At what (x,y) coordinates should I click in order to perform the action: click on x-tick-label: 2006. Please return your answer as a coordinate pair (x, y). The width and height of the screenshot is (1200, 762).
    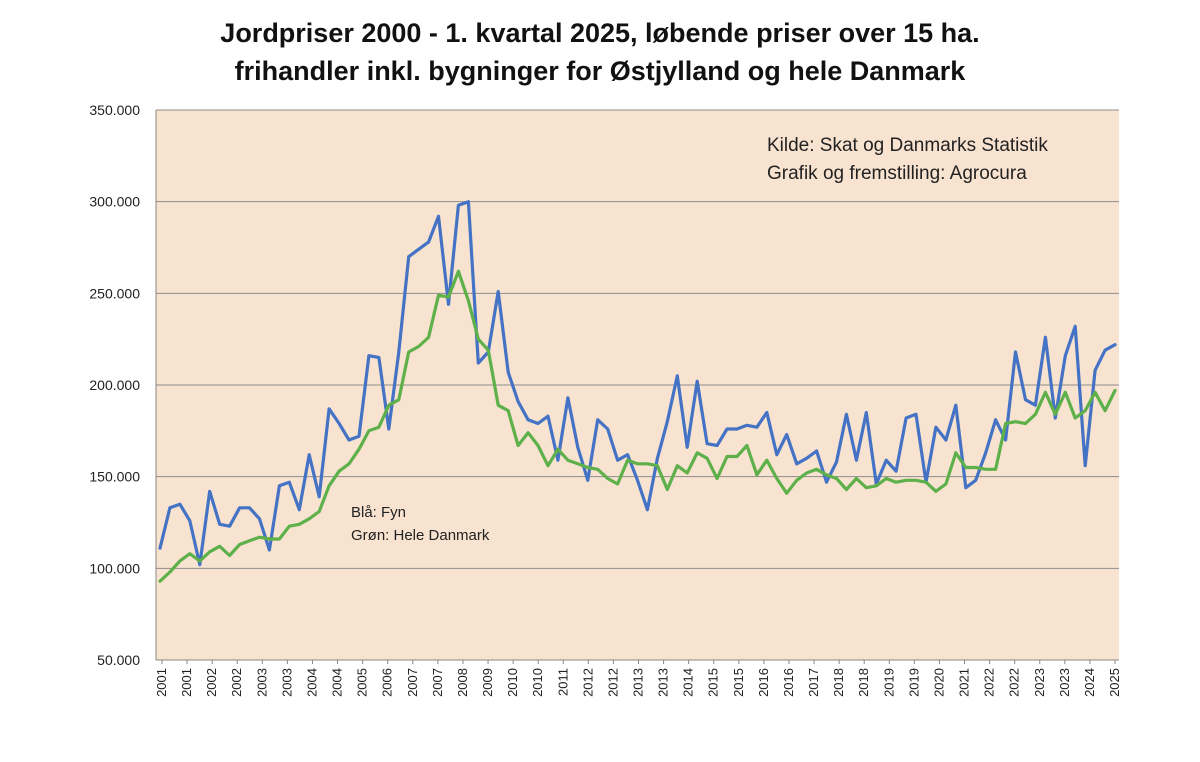
    Looking at the image, I should click on (387, 682).